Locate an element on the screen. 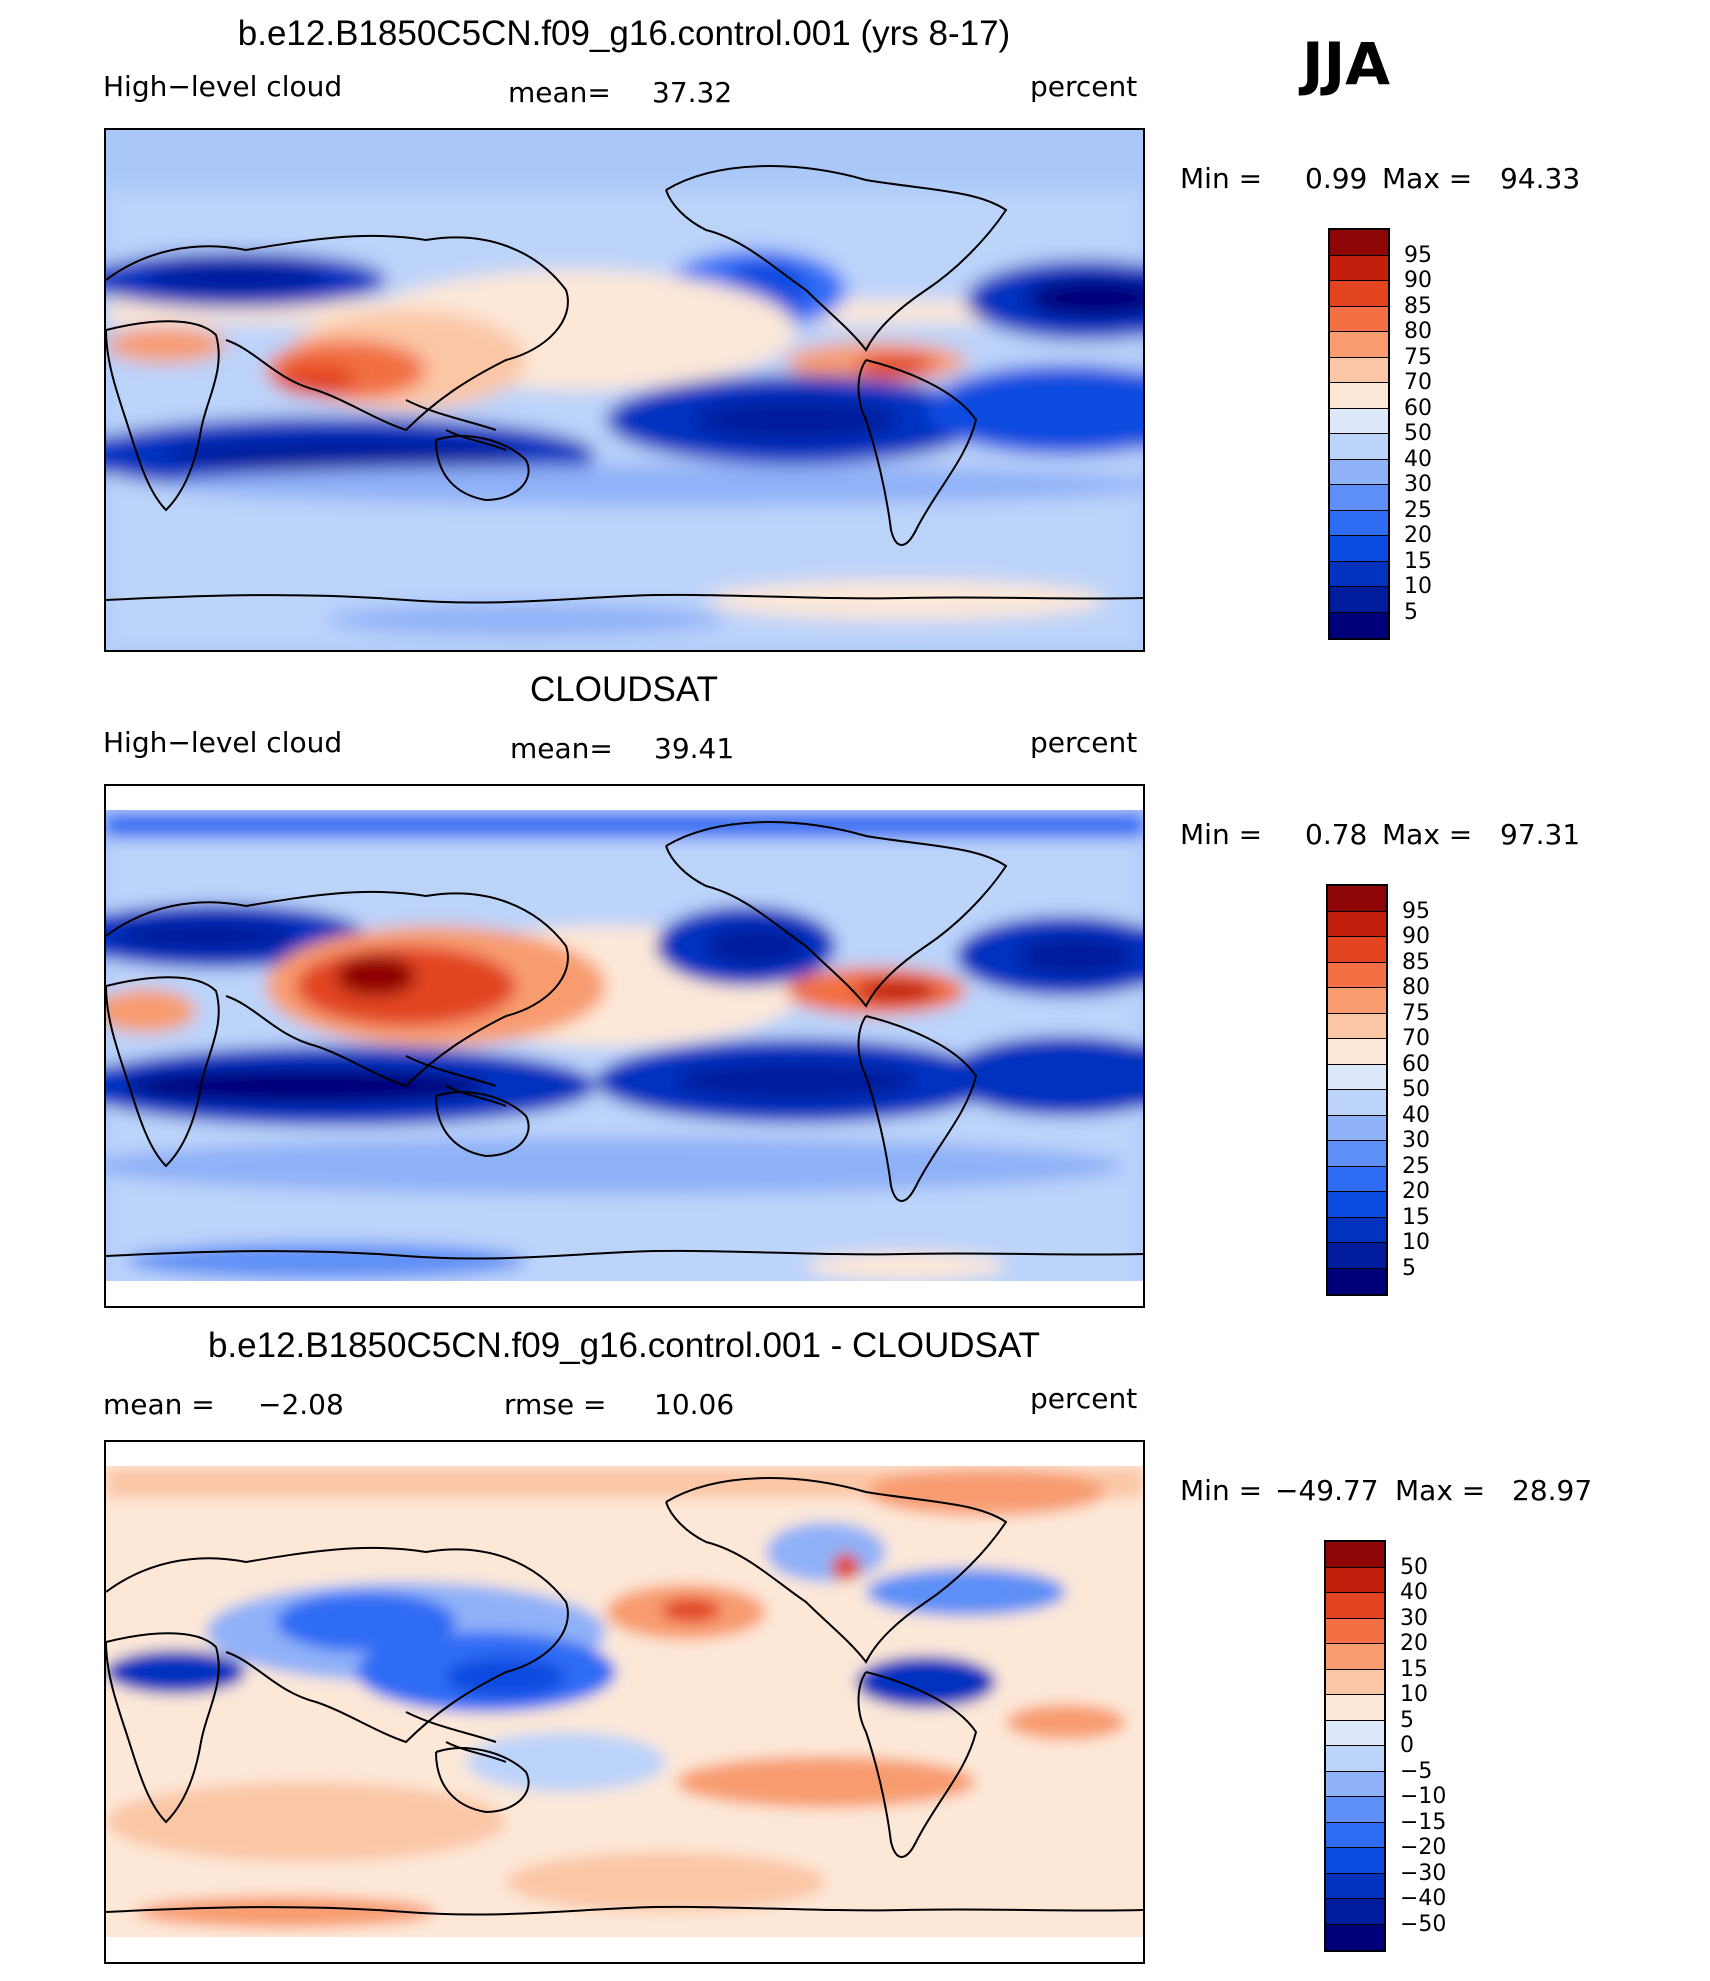  colorbar-tick-label: 5 is located at coordinates (1407, 1720).